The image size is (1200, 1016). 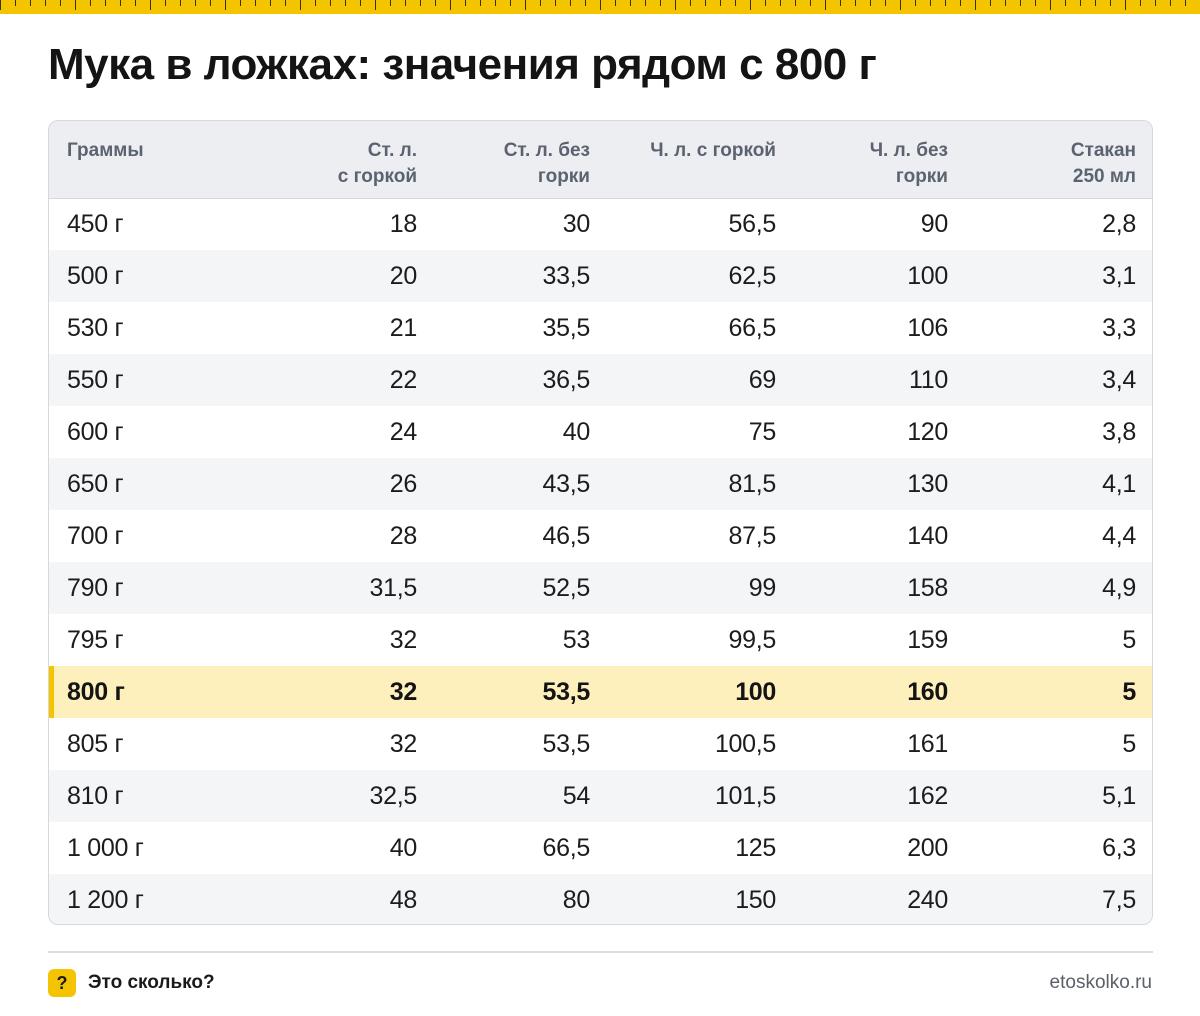 I want to click on brand-block: ? Это сколько?, so click(x=131, y=983).